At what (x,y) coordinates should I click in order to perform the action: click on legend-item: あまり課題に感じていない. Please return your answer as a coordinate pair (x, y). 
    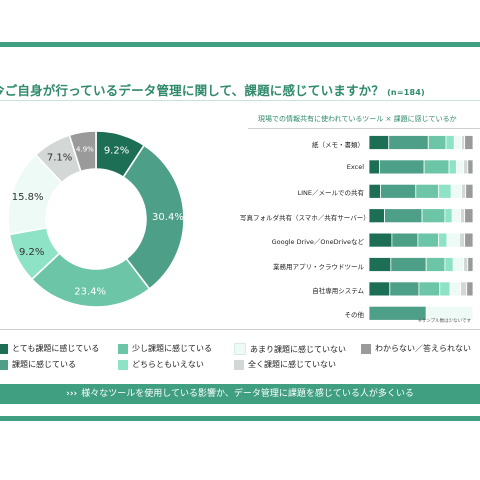
    Looking at the image, I should click on (290, 349).